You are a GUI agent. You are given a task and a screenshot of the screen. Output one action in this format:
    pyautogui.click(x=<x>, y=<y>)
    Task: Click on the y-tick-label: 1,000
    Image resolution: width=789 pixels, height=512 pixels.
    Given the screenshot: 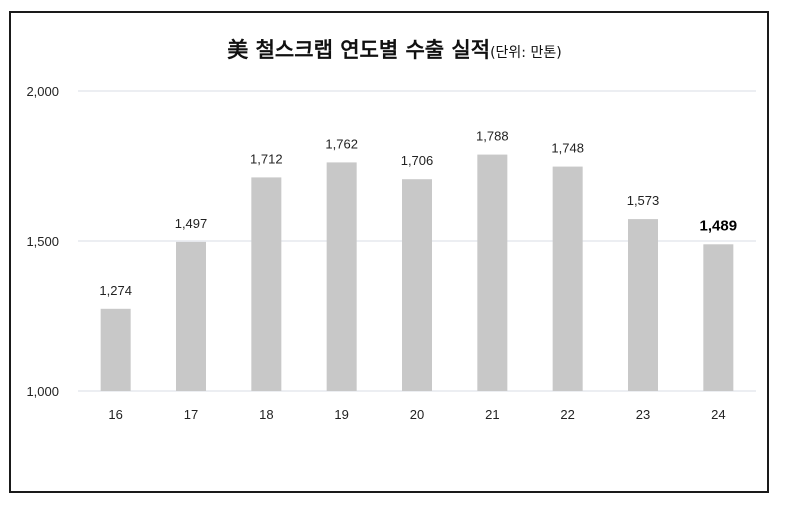 What is the action you would take?
    pyautogui.click(x=42, y=391)
    